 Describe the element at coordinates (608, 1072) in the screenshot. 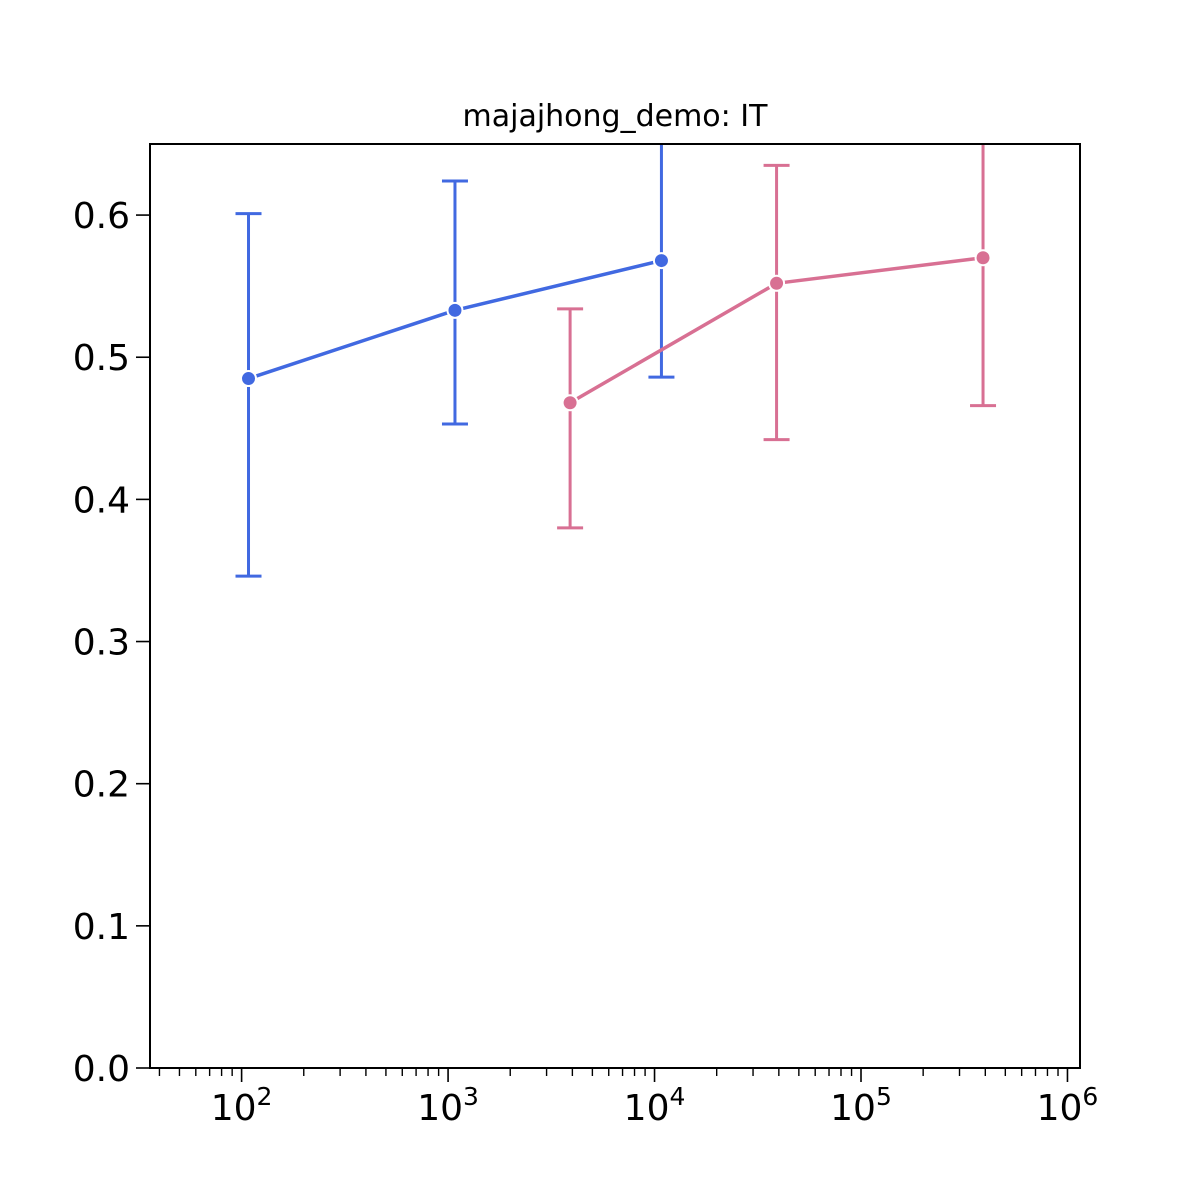

I see `x-minor-ticks` at that location.